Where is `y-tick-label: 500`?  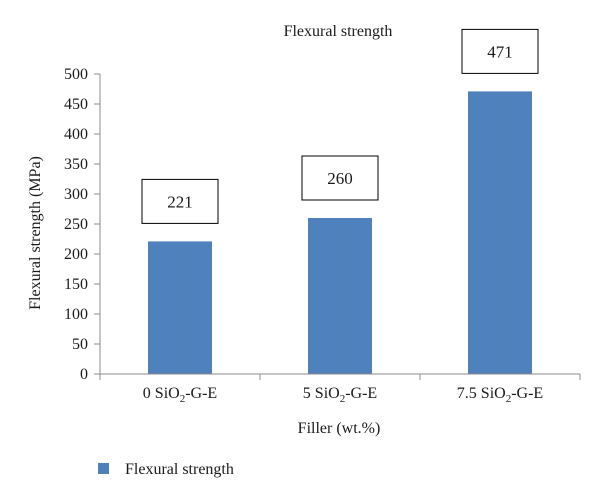
y-tick-label: 500 is located at coordinates (76, 74).